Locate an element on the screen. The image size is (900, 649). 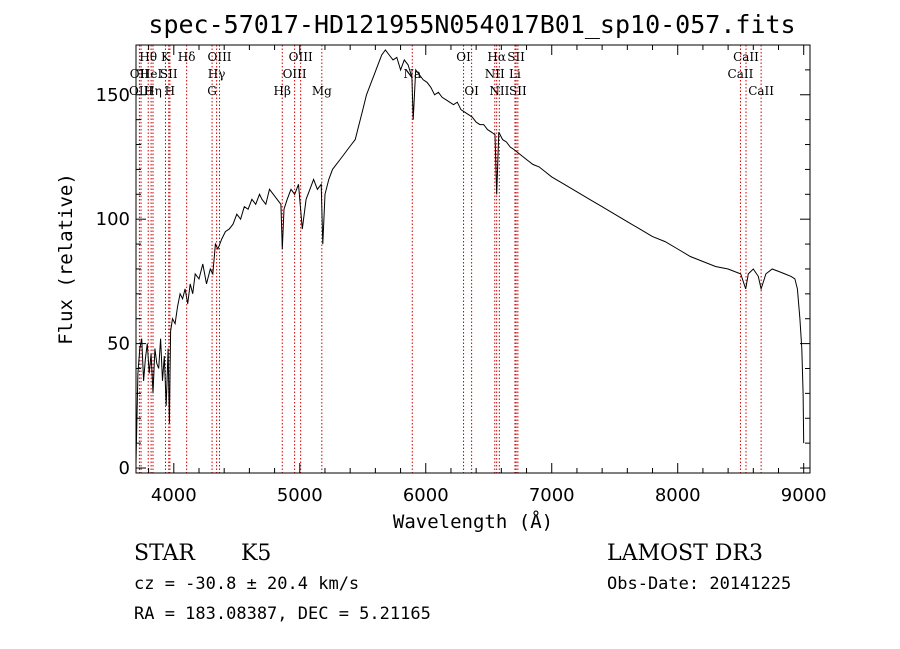
spectral-line-label: Hη is located at coordinates (153, 91).